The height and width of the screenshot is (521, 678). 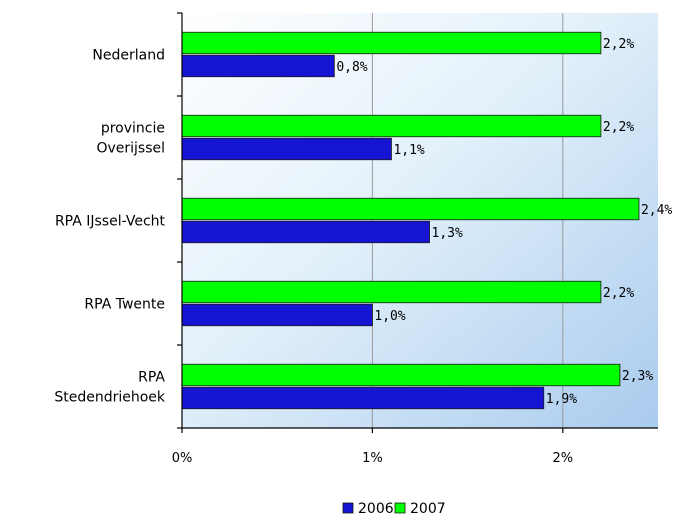 I want to click on data-label-2007-0: 2,2%, so click(x=618, y=44).